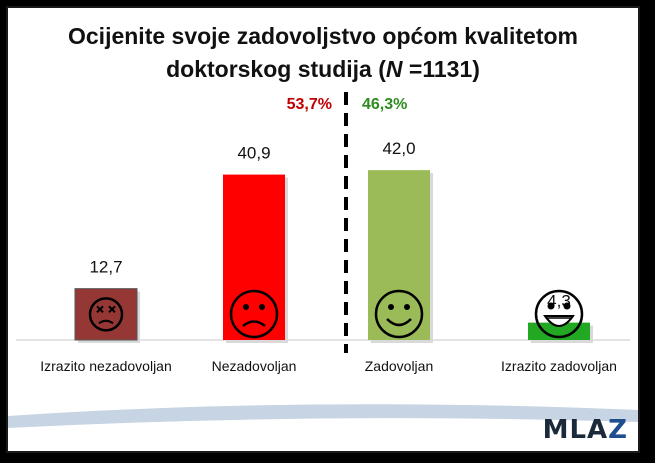 The height and width of the screenshot is (463, 655). What do you see at coordinates (105, 267) in the screenshot?
I see `data-label-1: 12,7` at bounding box center [105, 267].